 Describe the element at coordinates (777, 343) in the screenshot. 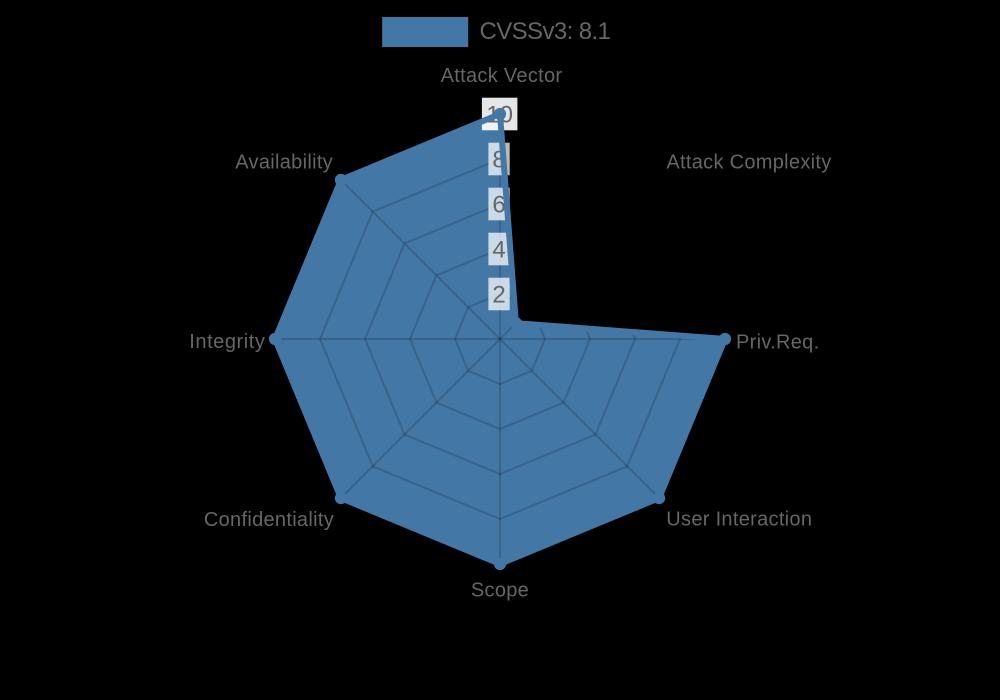

I see `svg-text: Priv.Req.` at that location.